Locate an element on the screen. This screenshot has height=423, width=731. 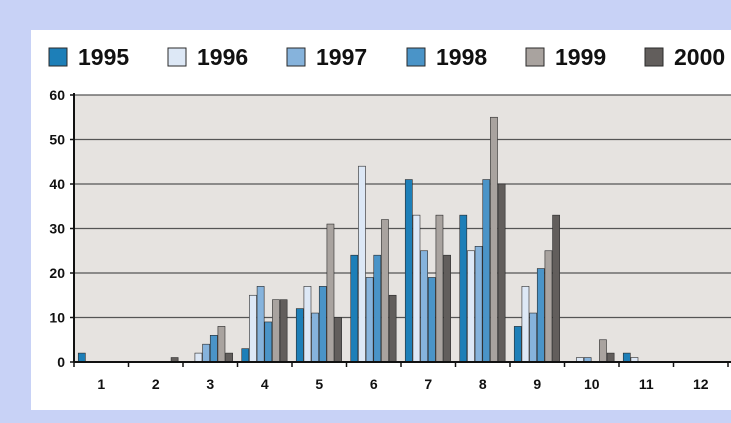
legend-label: 2000 is located at coordinates (699, 57).